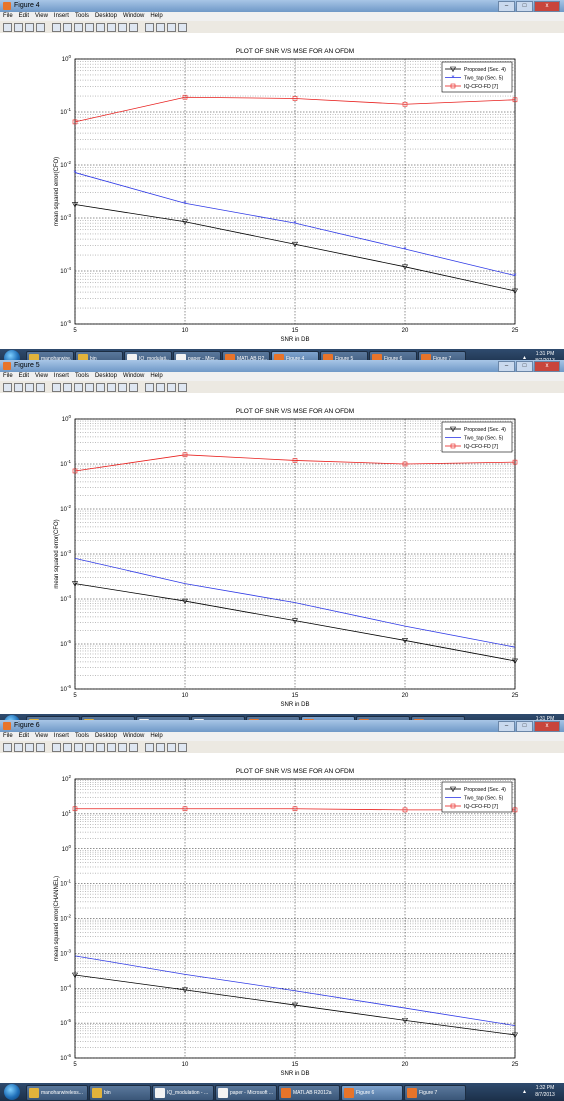  What do you see at coordinates (286, 1093) in the screenshot?
I see `taskbar-app-icon` at bounding box center [286, 1093].